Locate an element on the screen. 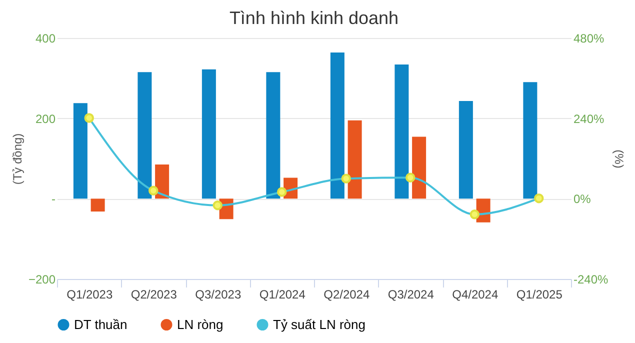 The image size is (635, 343). legend-label: DT thuần is located at coordinates (101, 324).